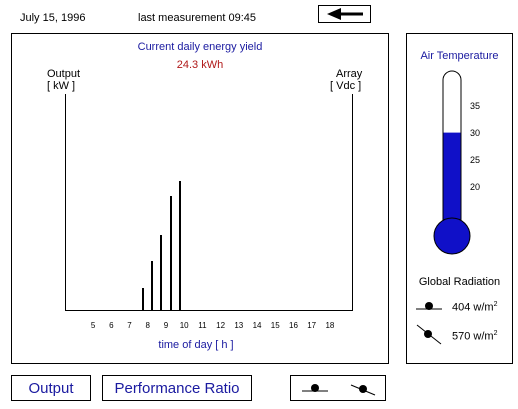  I want to click on x-tick-label: 11, so click(202, 325).